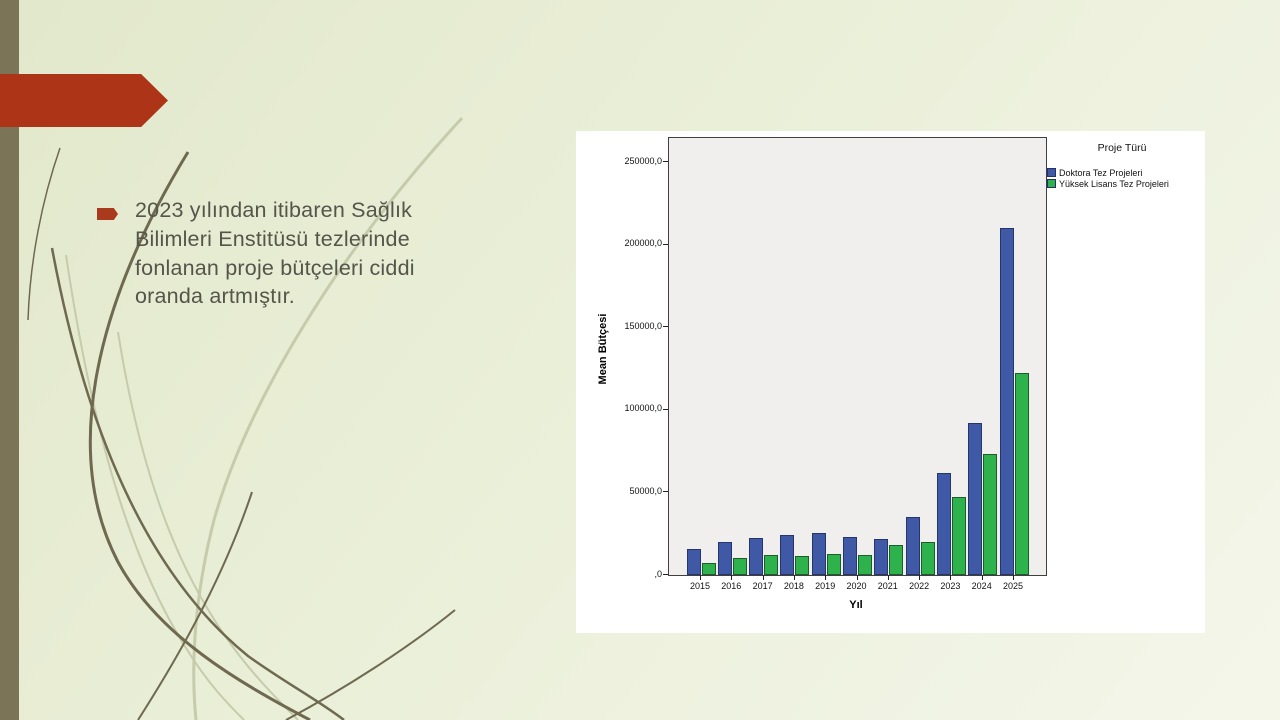  I want to click on x-tick-label: 2023, so click(950, 586).